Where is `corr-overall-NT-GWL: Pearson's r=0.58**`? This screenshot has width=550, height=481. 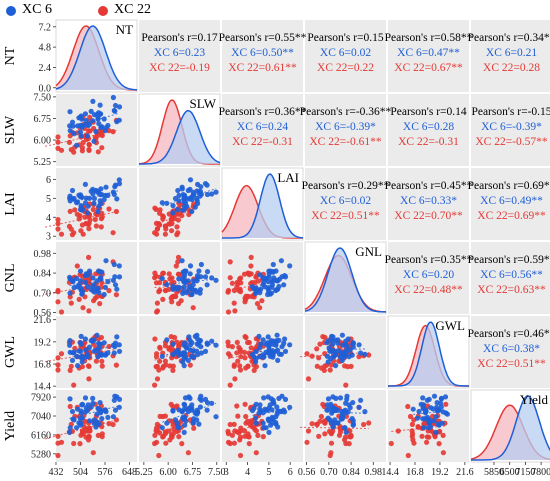
corr-overall-NT-GWL: Pearson's r=0.58** is located at coordinates (429, 38).